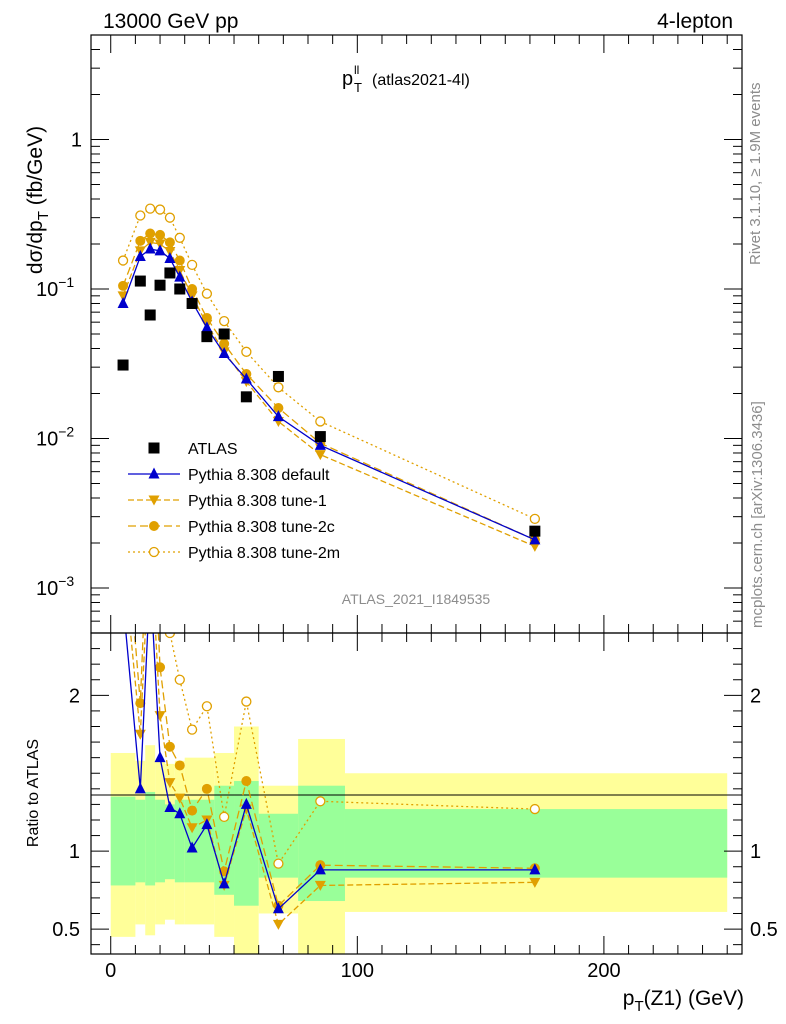 The image size is (786, 1024). Describe the element at coordinates (74, 852) in the screenshot. I see `ytick-label-bot-left-1: 1` at that location.